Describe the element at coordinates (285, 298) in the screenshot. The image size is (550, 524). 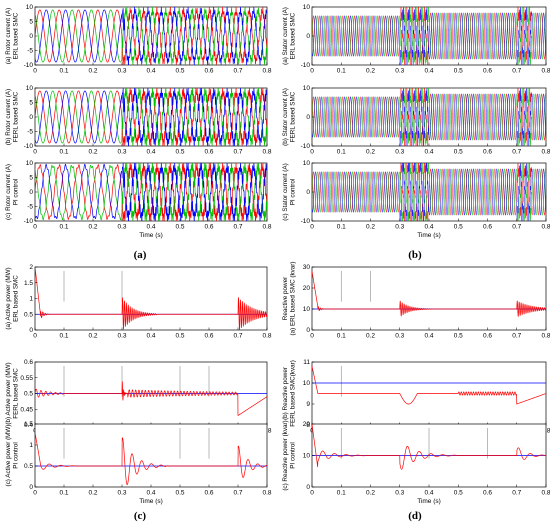
I see `y-axis-label-line: Reactive power` at that location.